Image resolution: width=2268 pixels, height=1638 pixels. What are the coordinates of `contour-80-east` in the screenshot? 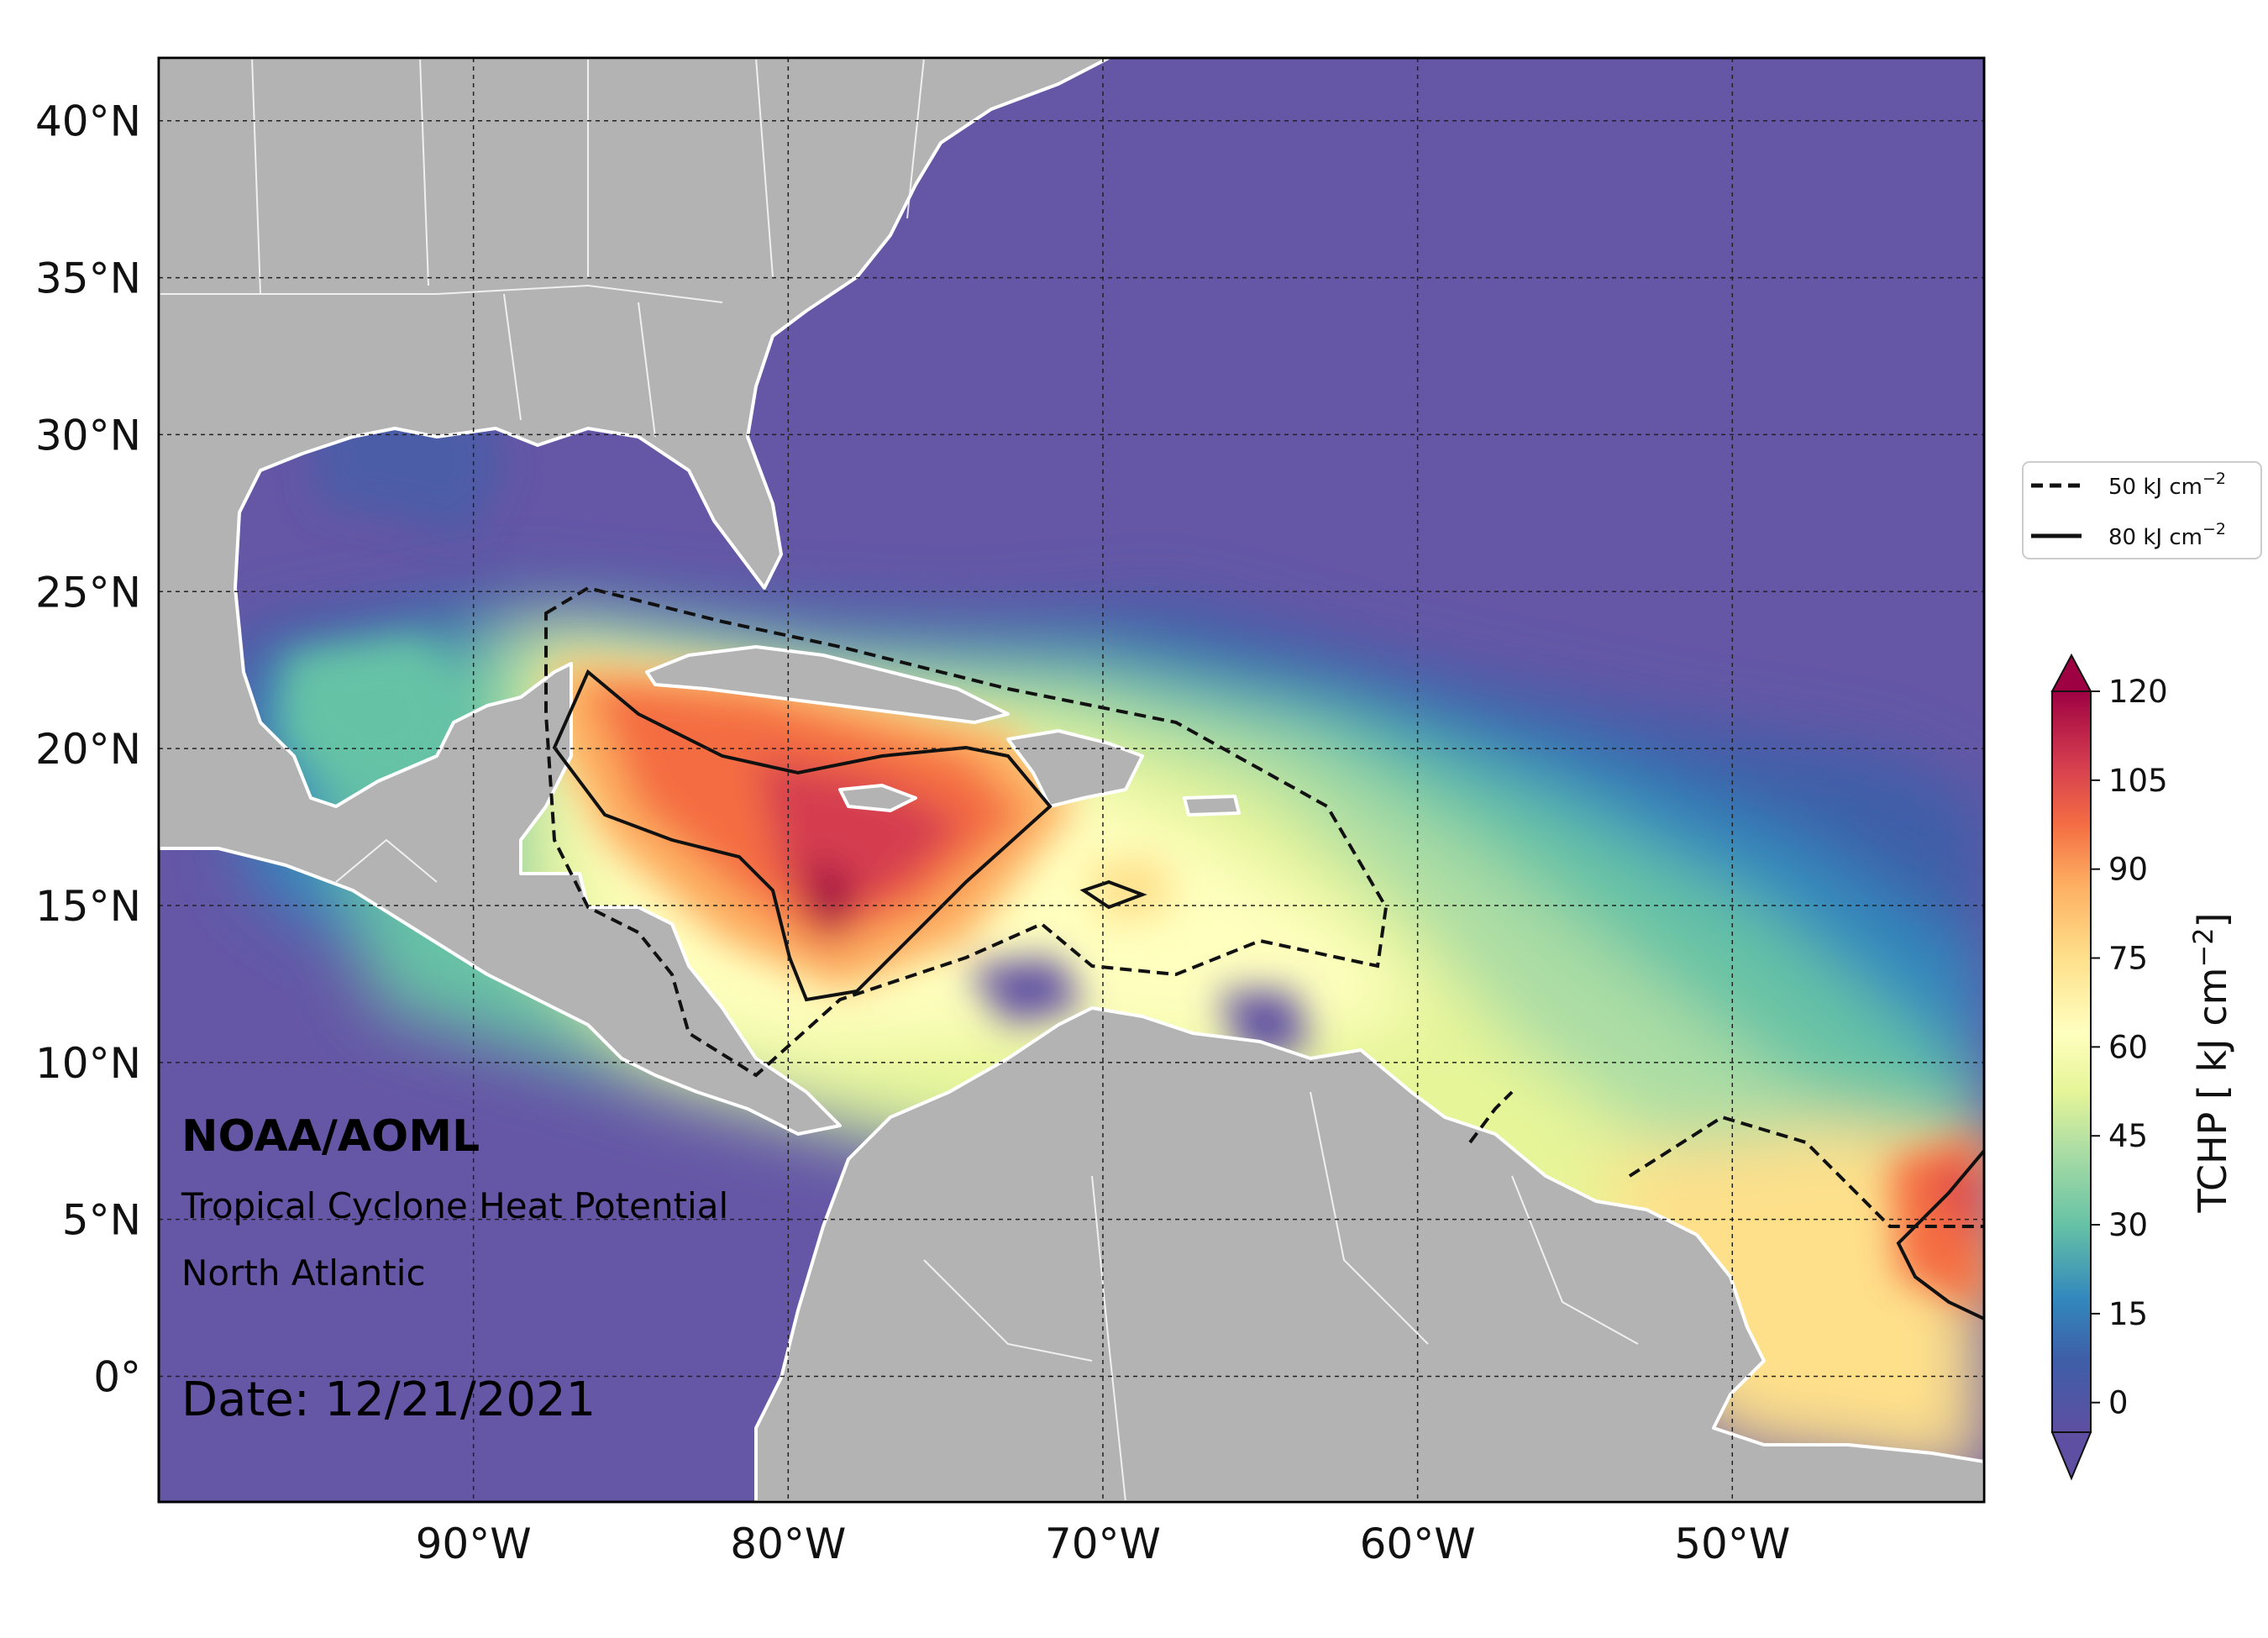 It's located at (1940, 1234).